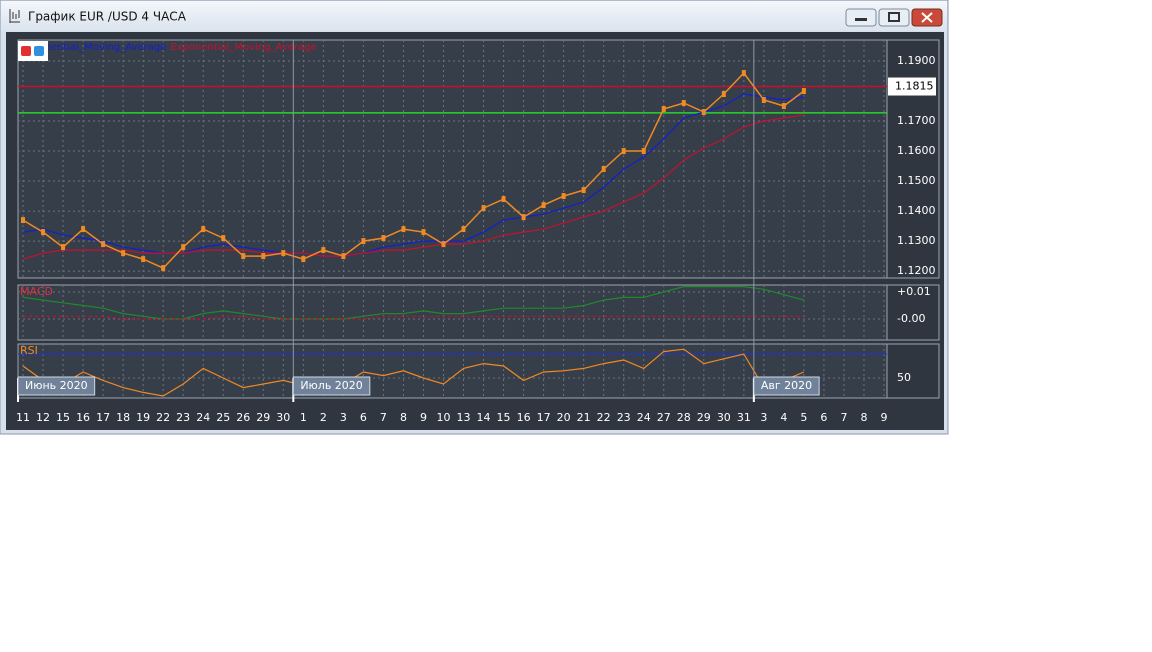  I want to click on month-label: Июль 2020, so click(331, 385).